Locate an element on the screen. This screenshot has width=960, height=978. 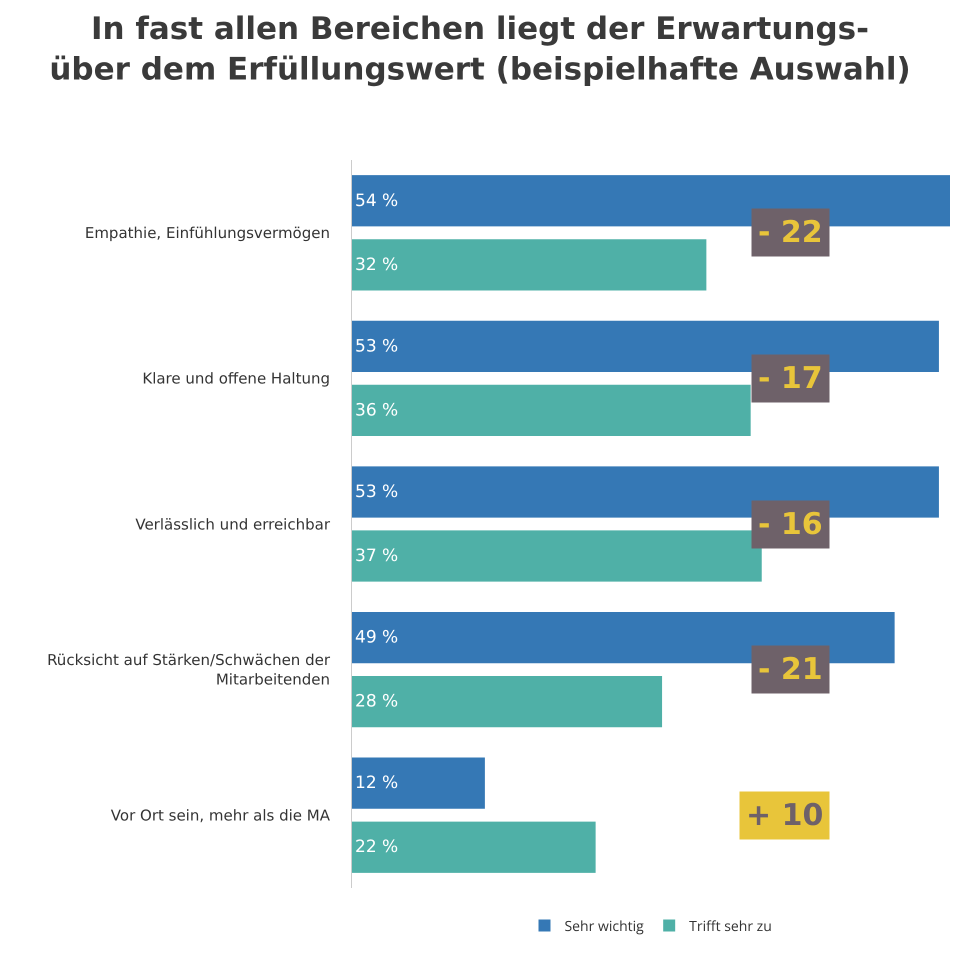
y-tick-label: Verlässlich und erreichbar is located at coordinates (233, 524).